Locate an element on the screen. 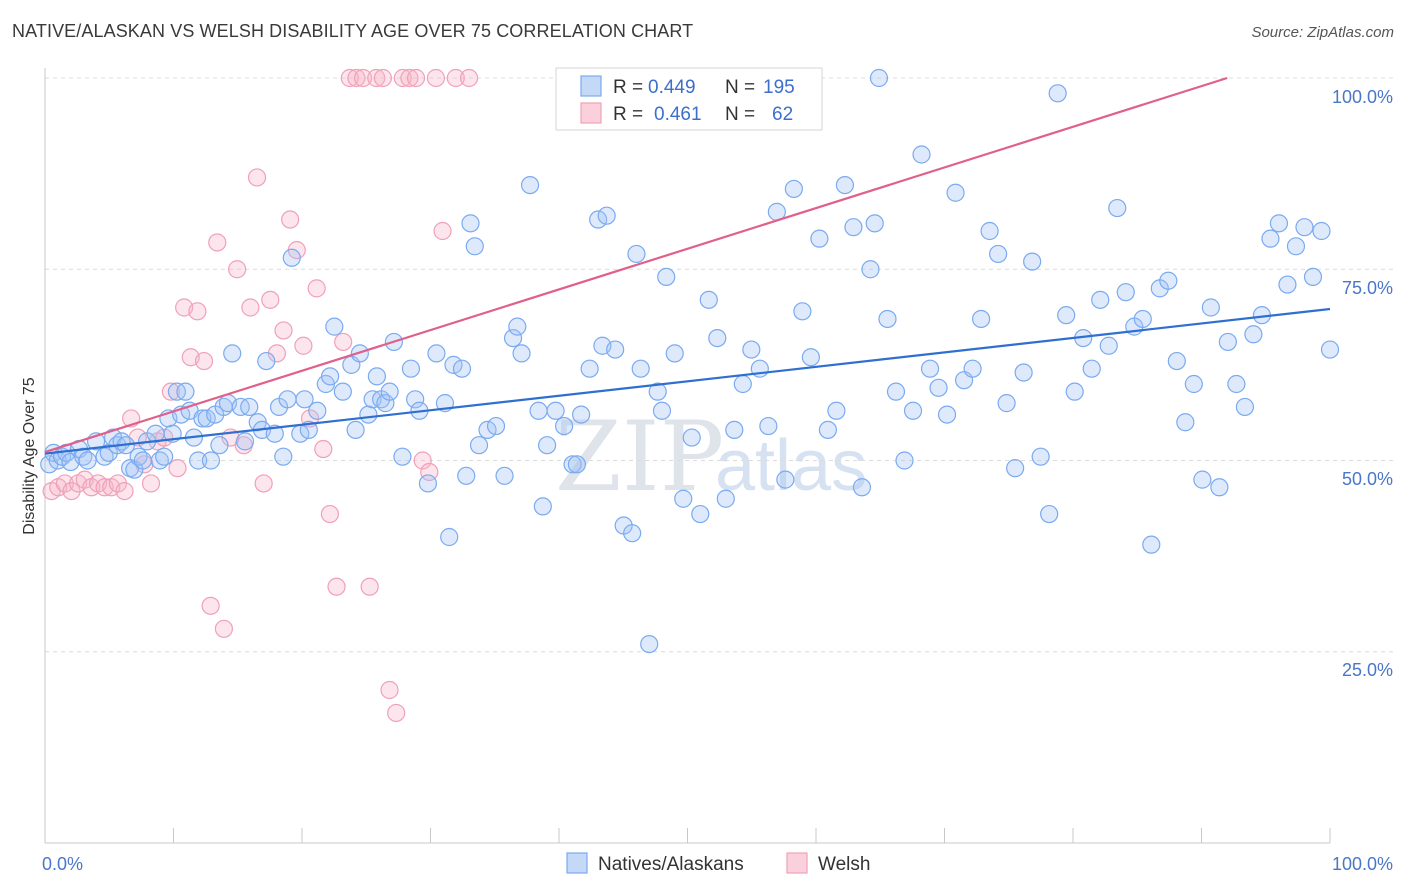 The height and width of the screenshot is (892, 1406). legend-r-value-welsh: 0.461 is located at coordinates (678, 114).